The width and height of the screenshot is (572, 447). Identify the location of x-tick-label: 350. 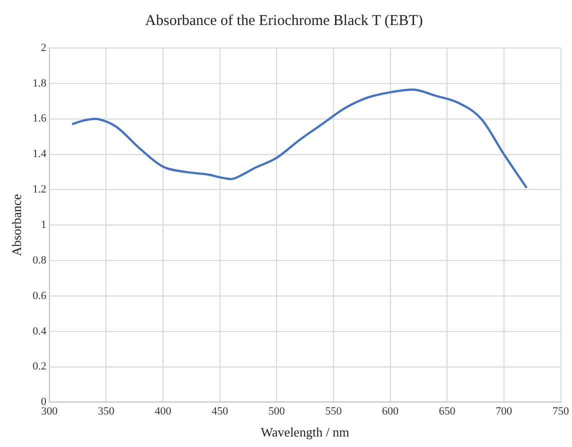
(106, 412).